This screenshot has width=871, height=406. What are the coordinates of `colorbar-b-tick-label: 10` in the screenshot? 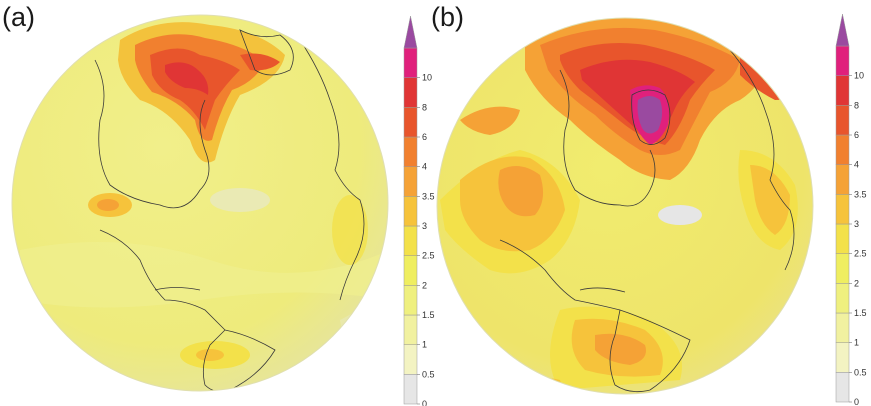 It's located at (859, 76).